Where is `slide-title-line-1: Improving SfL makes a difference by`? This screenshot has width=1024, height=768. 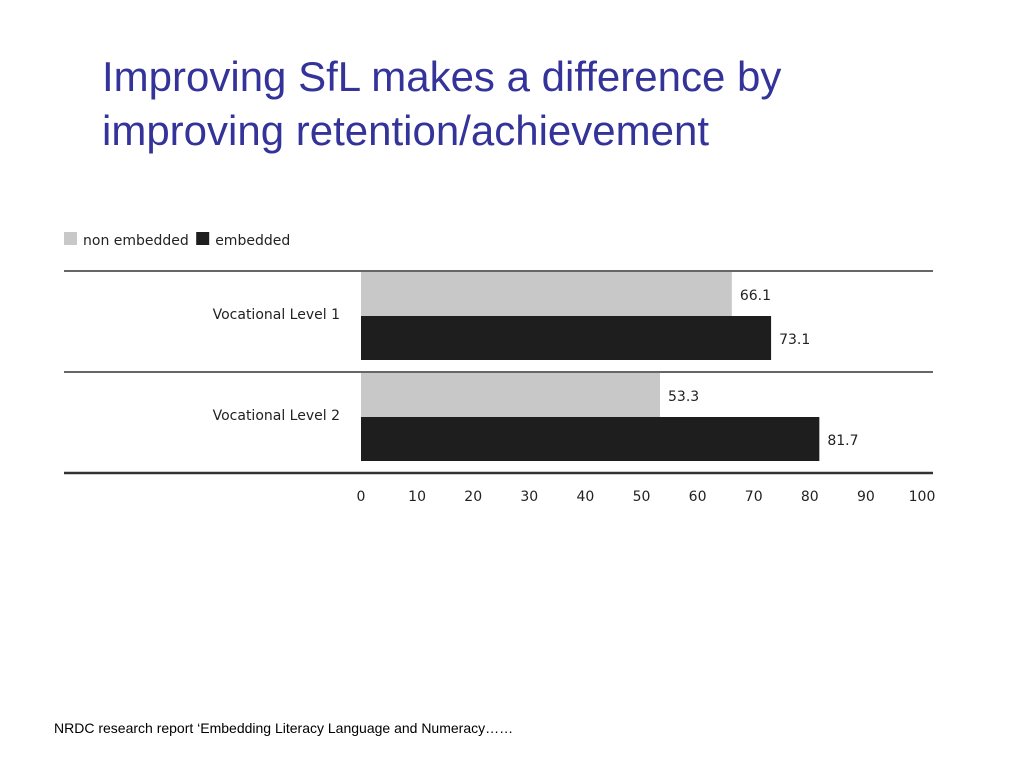
slide-title-line-1: Improving SfL makes a difference by is located at coordinates (442, 76).